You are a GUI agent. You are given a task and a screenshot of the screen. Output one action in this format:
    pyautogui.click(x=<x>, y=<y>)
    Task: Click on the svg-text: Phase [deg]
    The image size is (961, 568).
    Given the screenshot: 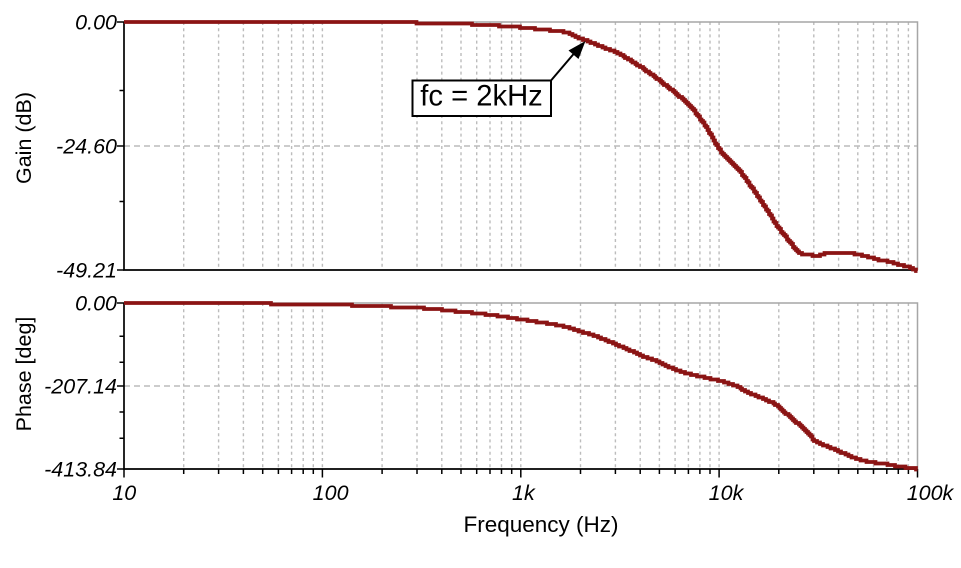 What is the action you would take?
    pyautogui.click(x=24, y=374)
    